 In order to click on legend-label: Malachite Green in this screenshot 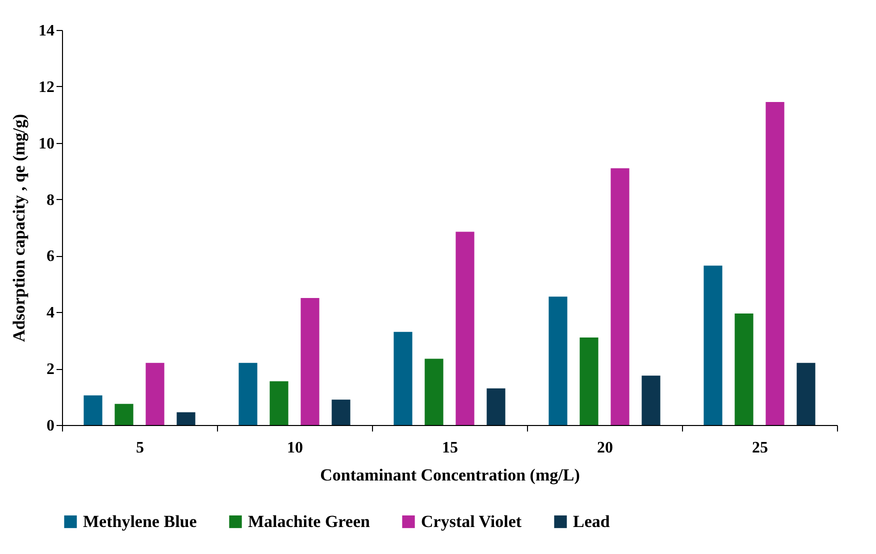, I will do `click(309, 521)`.